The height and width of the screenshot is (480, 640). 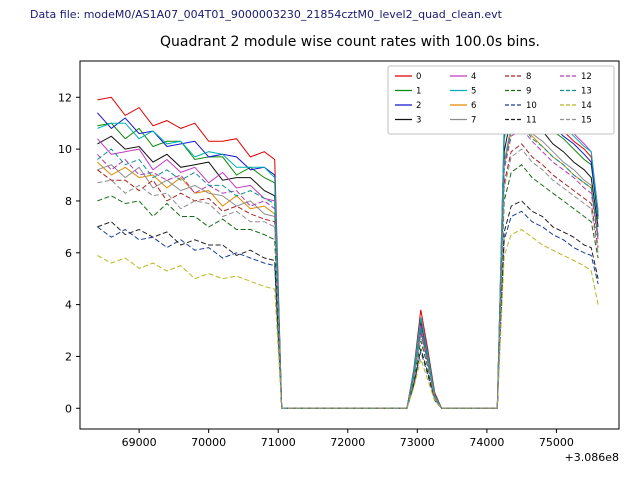 What do you see at coordinates (418, 106) in the screenshot?
I see `legend-label-2: 2` at bounding box center [418, 106].